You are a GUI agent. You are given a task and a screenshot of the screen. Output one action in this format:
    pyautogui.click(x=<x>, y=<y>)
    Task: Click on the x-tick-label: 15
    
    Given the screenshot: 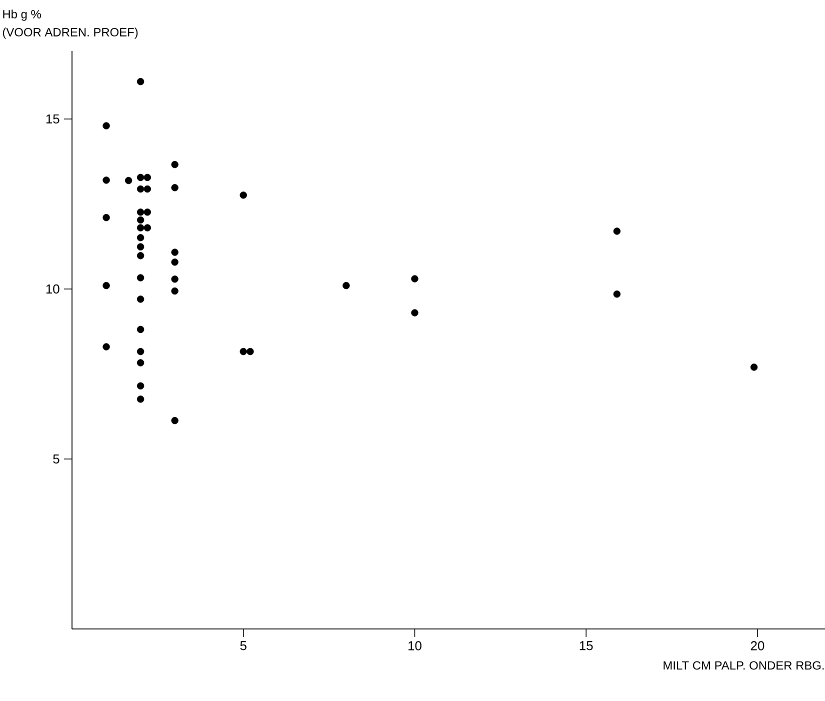 What is the action you would take?
    pyautogui.click(x=586, y=645)
    